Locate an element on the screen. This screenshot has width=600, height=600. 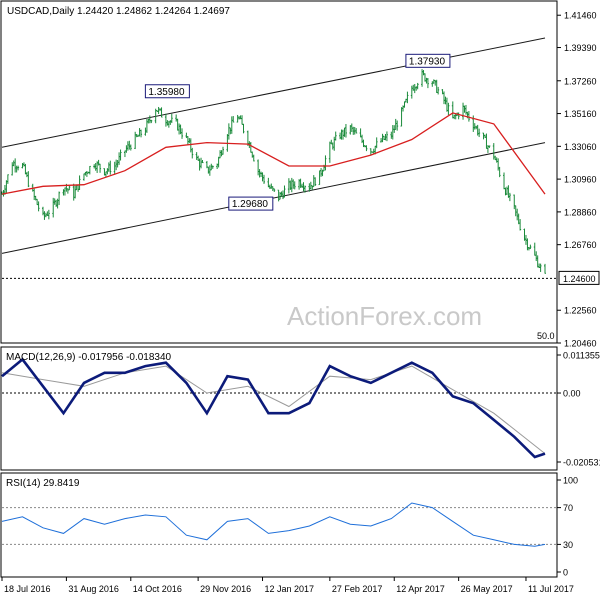
price-tick-label: 1.26760 is located at coordinates (580, 245).